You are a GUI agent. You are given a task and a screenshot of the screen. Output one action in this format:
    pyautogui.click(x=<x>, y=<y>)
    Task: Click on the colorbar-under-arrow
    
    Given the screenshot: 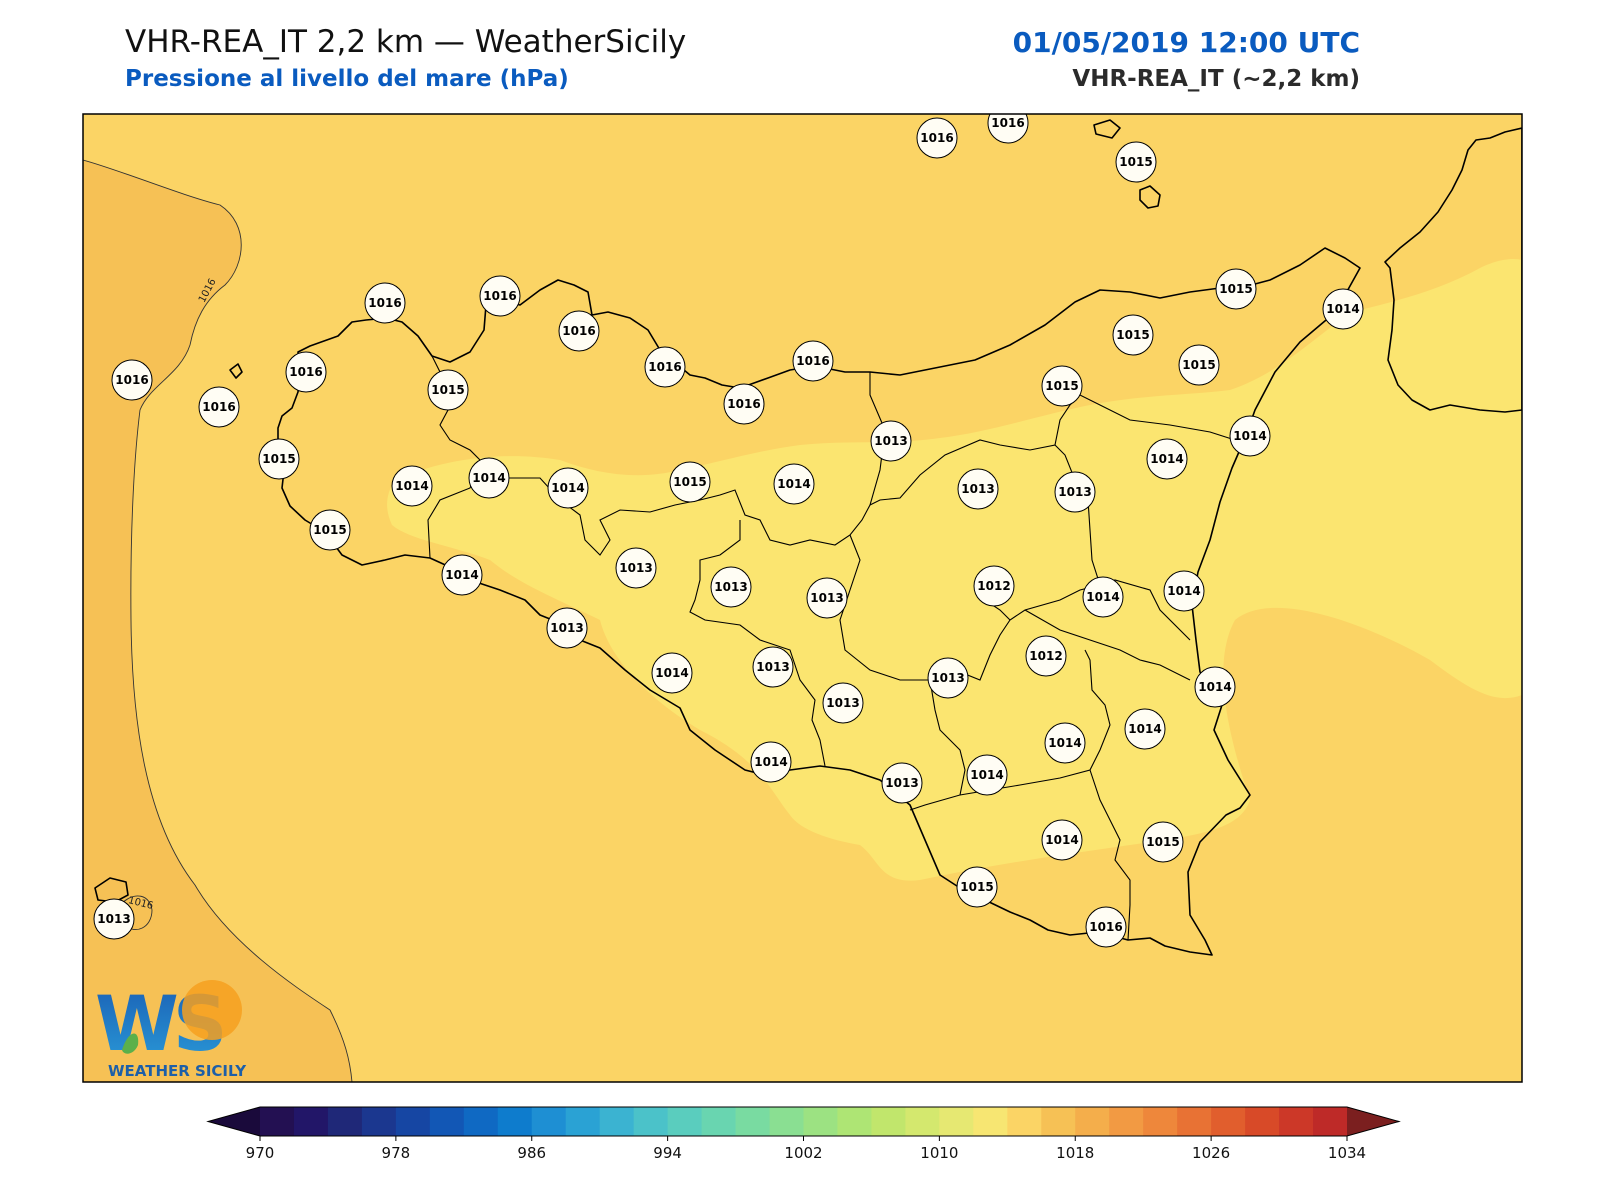 What is the action you would take?
    pyautogui.click(x=234, y=1121)
    